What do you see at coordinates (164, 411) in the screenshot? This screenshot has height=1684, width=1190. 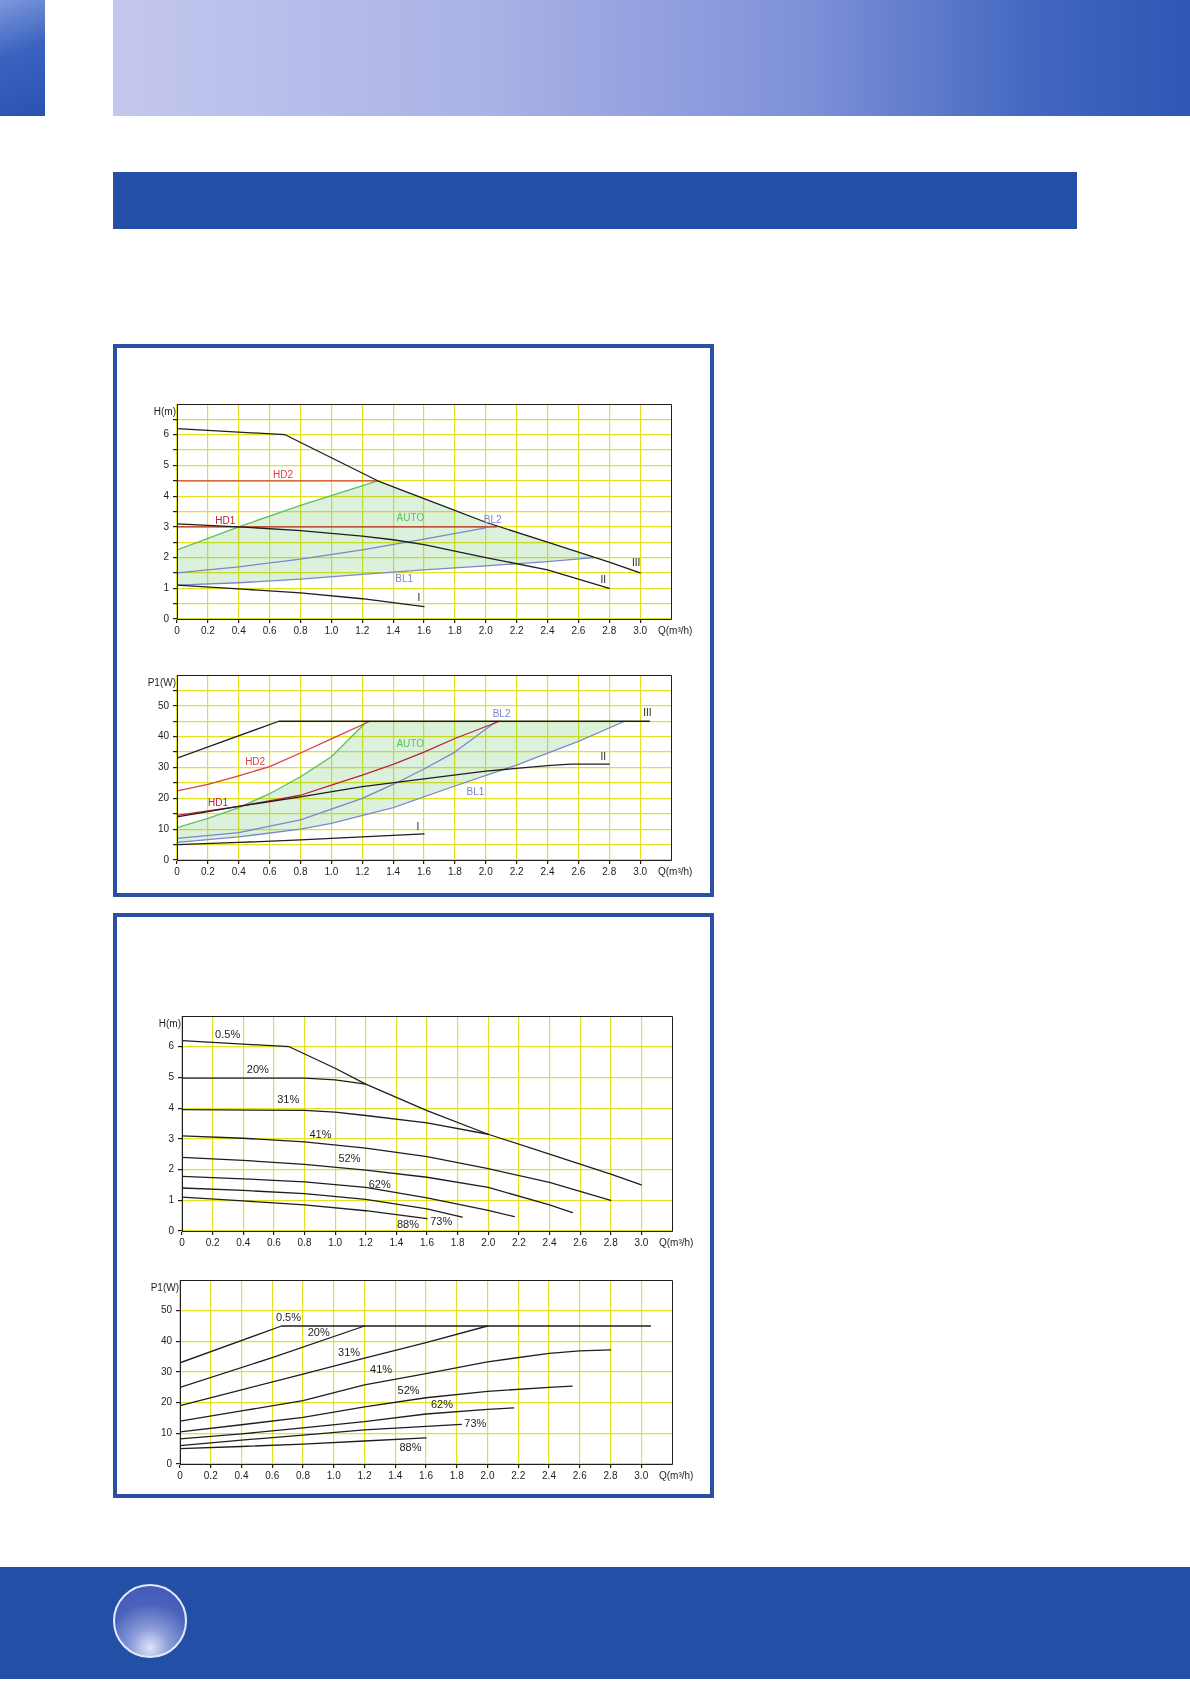 I see `y-axis-title: H(m)` at bounding box center [164, 411].